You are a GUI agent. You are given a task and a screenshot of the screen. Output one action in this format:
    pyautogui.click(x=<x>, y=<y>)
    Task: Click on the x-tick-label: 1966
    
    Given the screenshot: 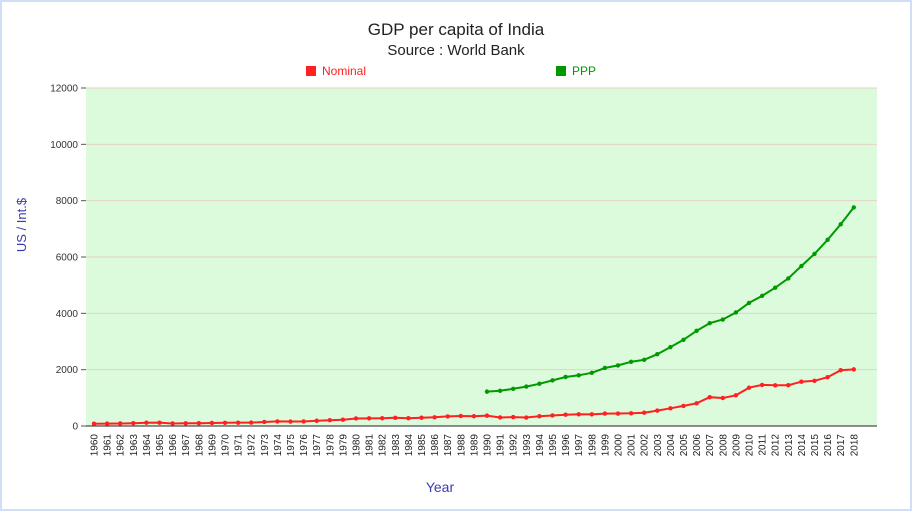 What is the action you would take?
    pyautogui.click(x=173, y=445)
    